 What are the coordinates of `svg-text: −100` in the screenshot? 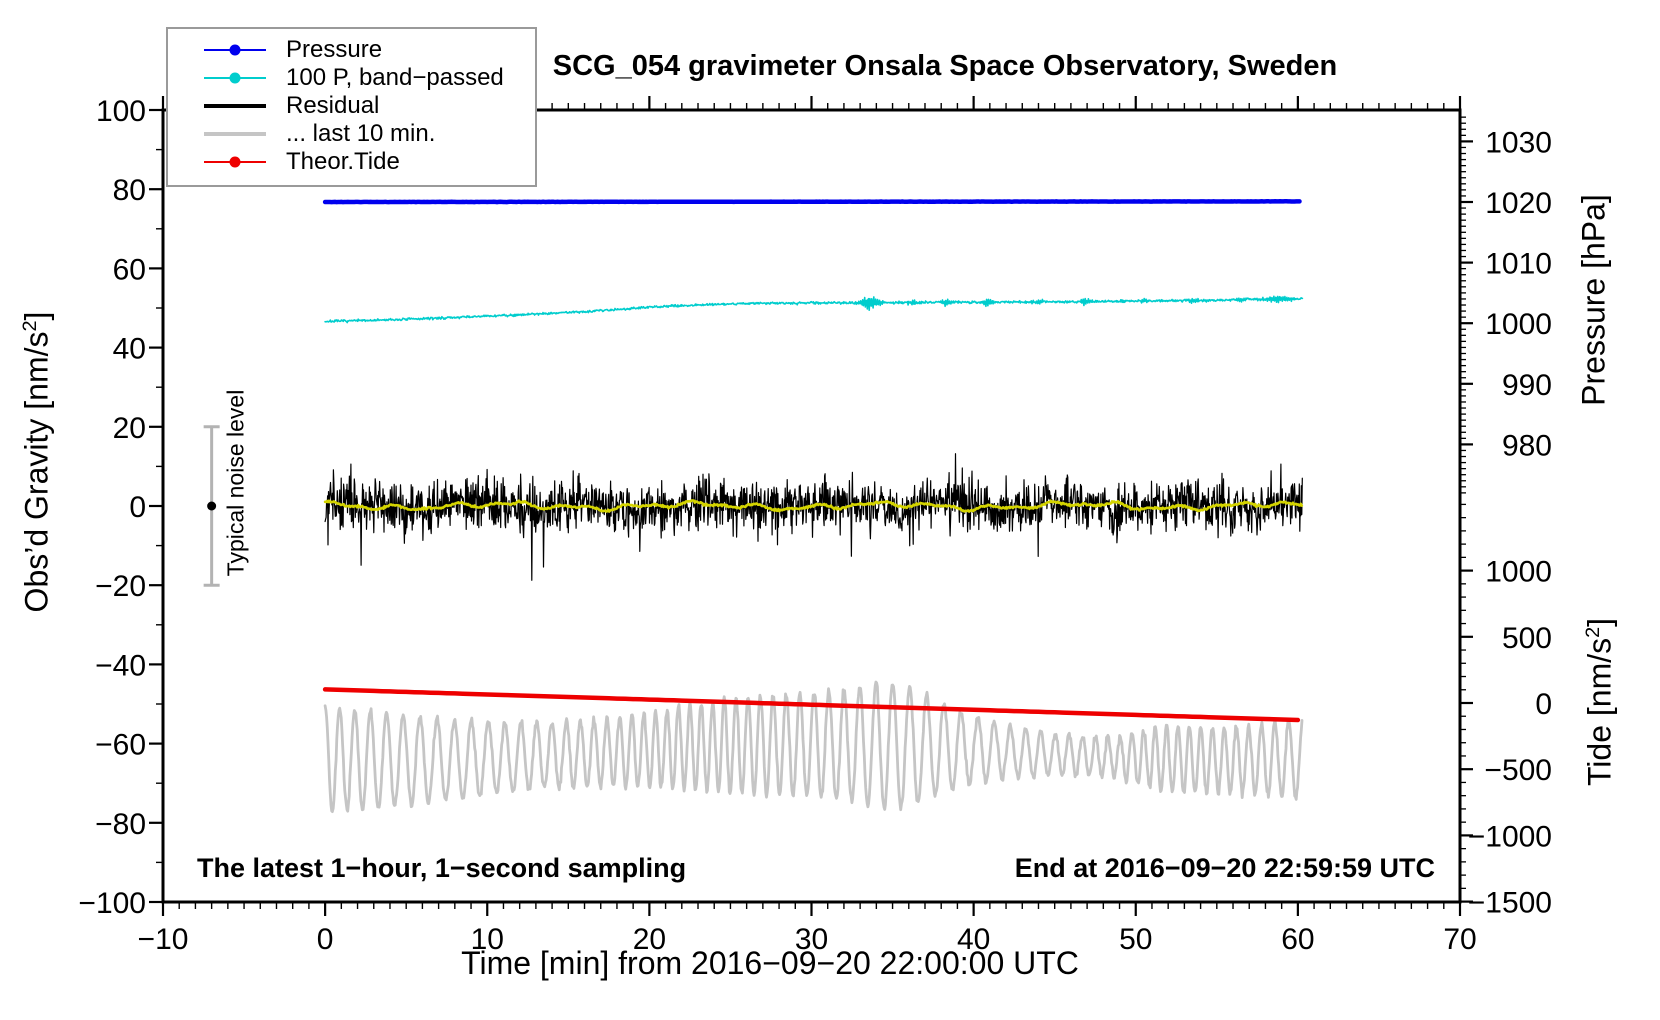 It's located at (112, 903).